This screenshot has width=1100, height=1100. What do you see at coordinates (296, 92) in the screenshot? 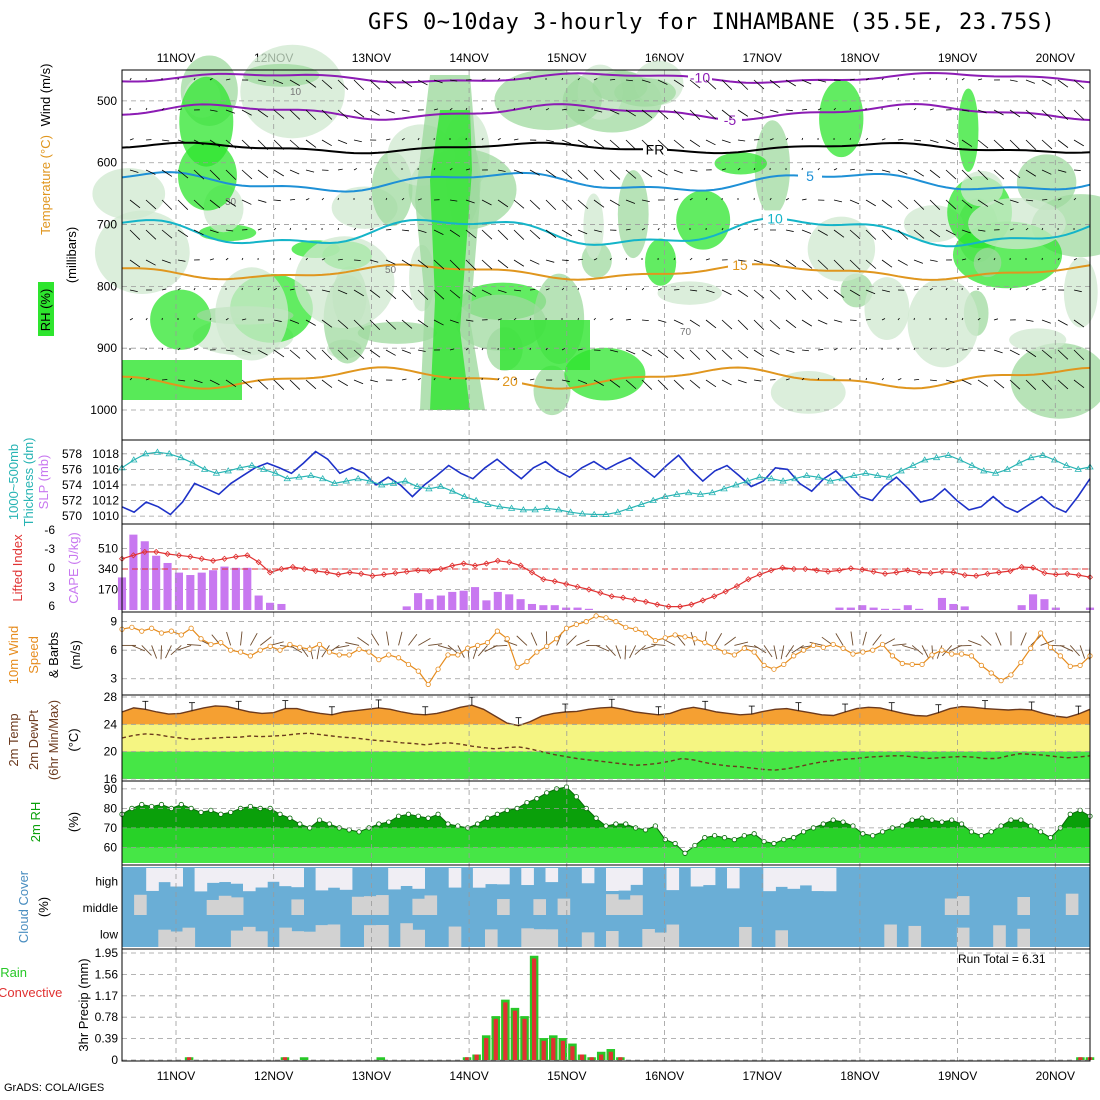
I see `rh-contour-label: 10` at bounding box center [296, 92].